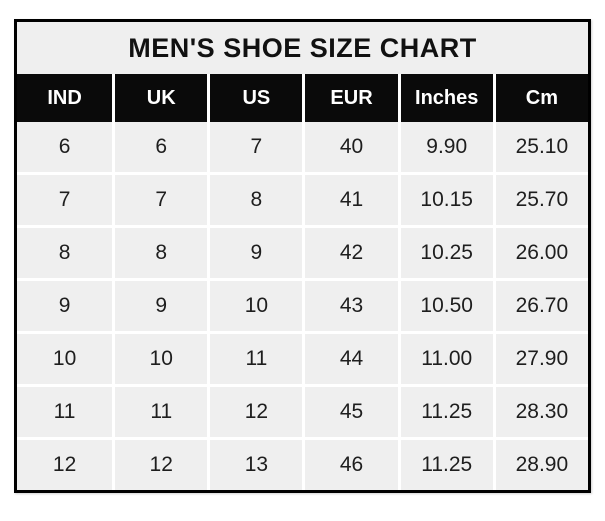  What do you see at coordinates (350, 410) in the screenshot?
I see `table-cell: 45` at bounding box center [350, 410].